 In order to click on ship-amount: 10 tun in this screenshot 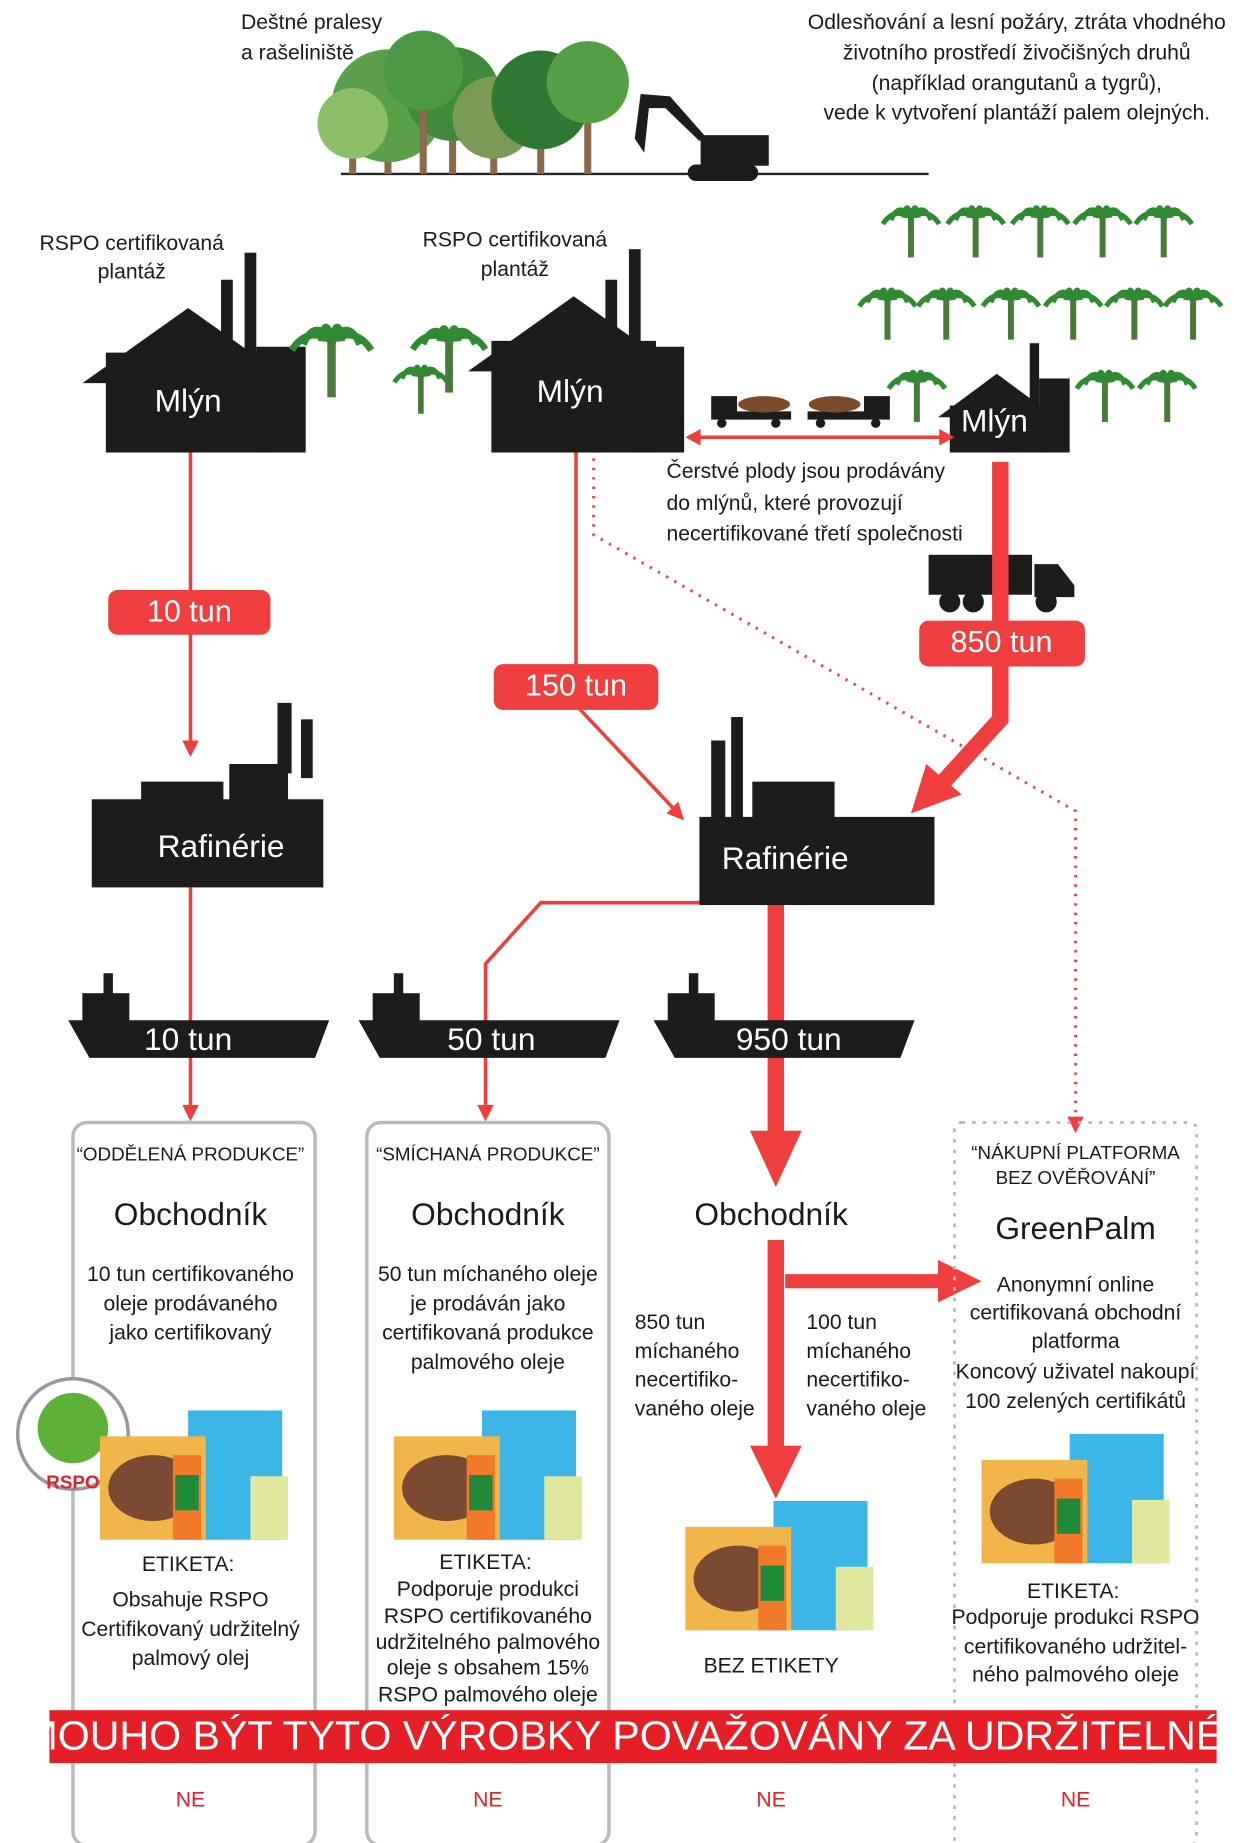, I will do `click(188, 1039)`.